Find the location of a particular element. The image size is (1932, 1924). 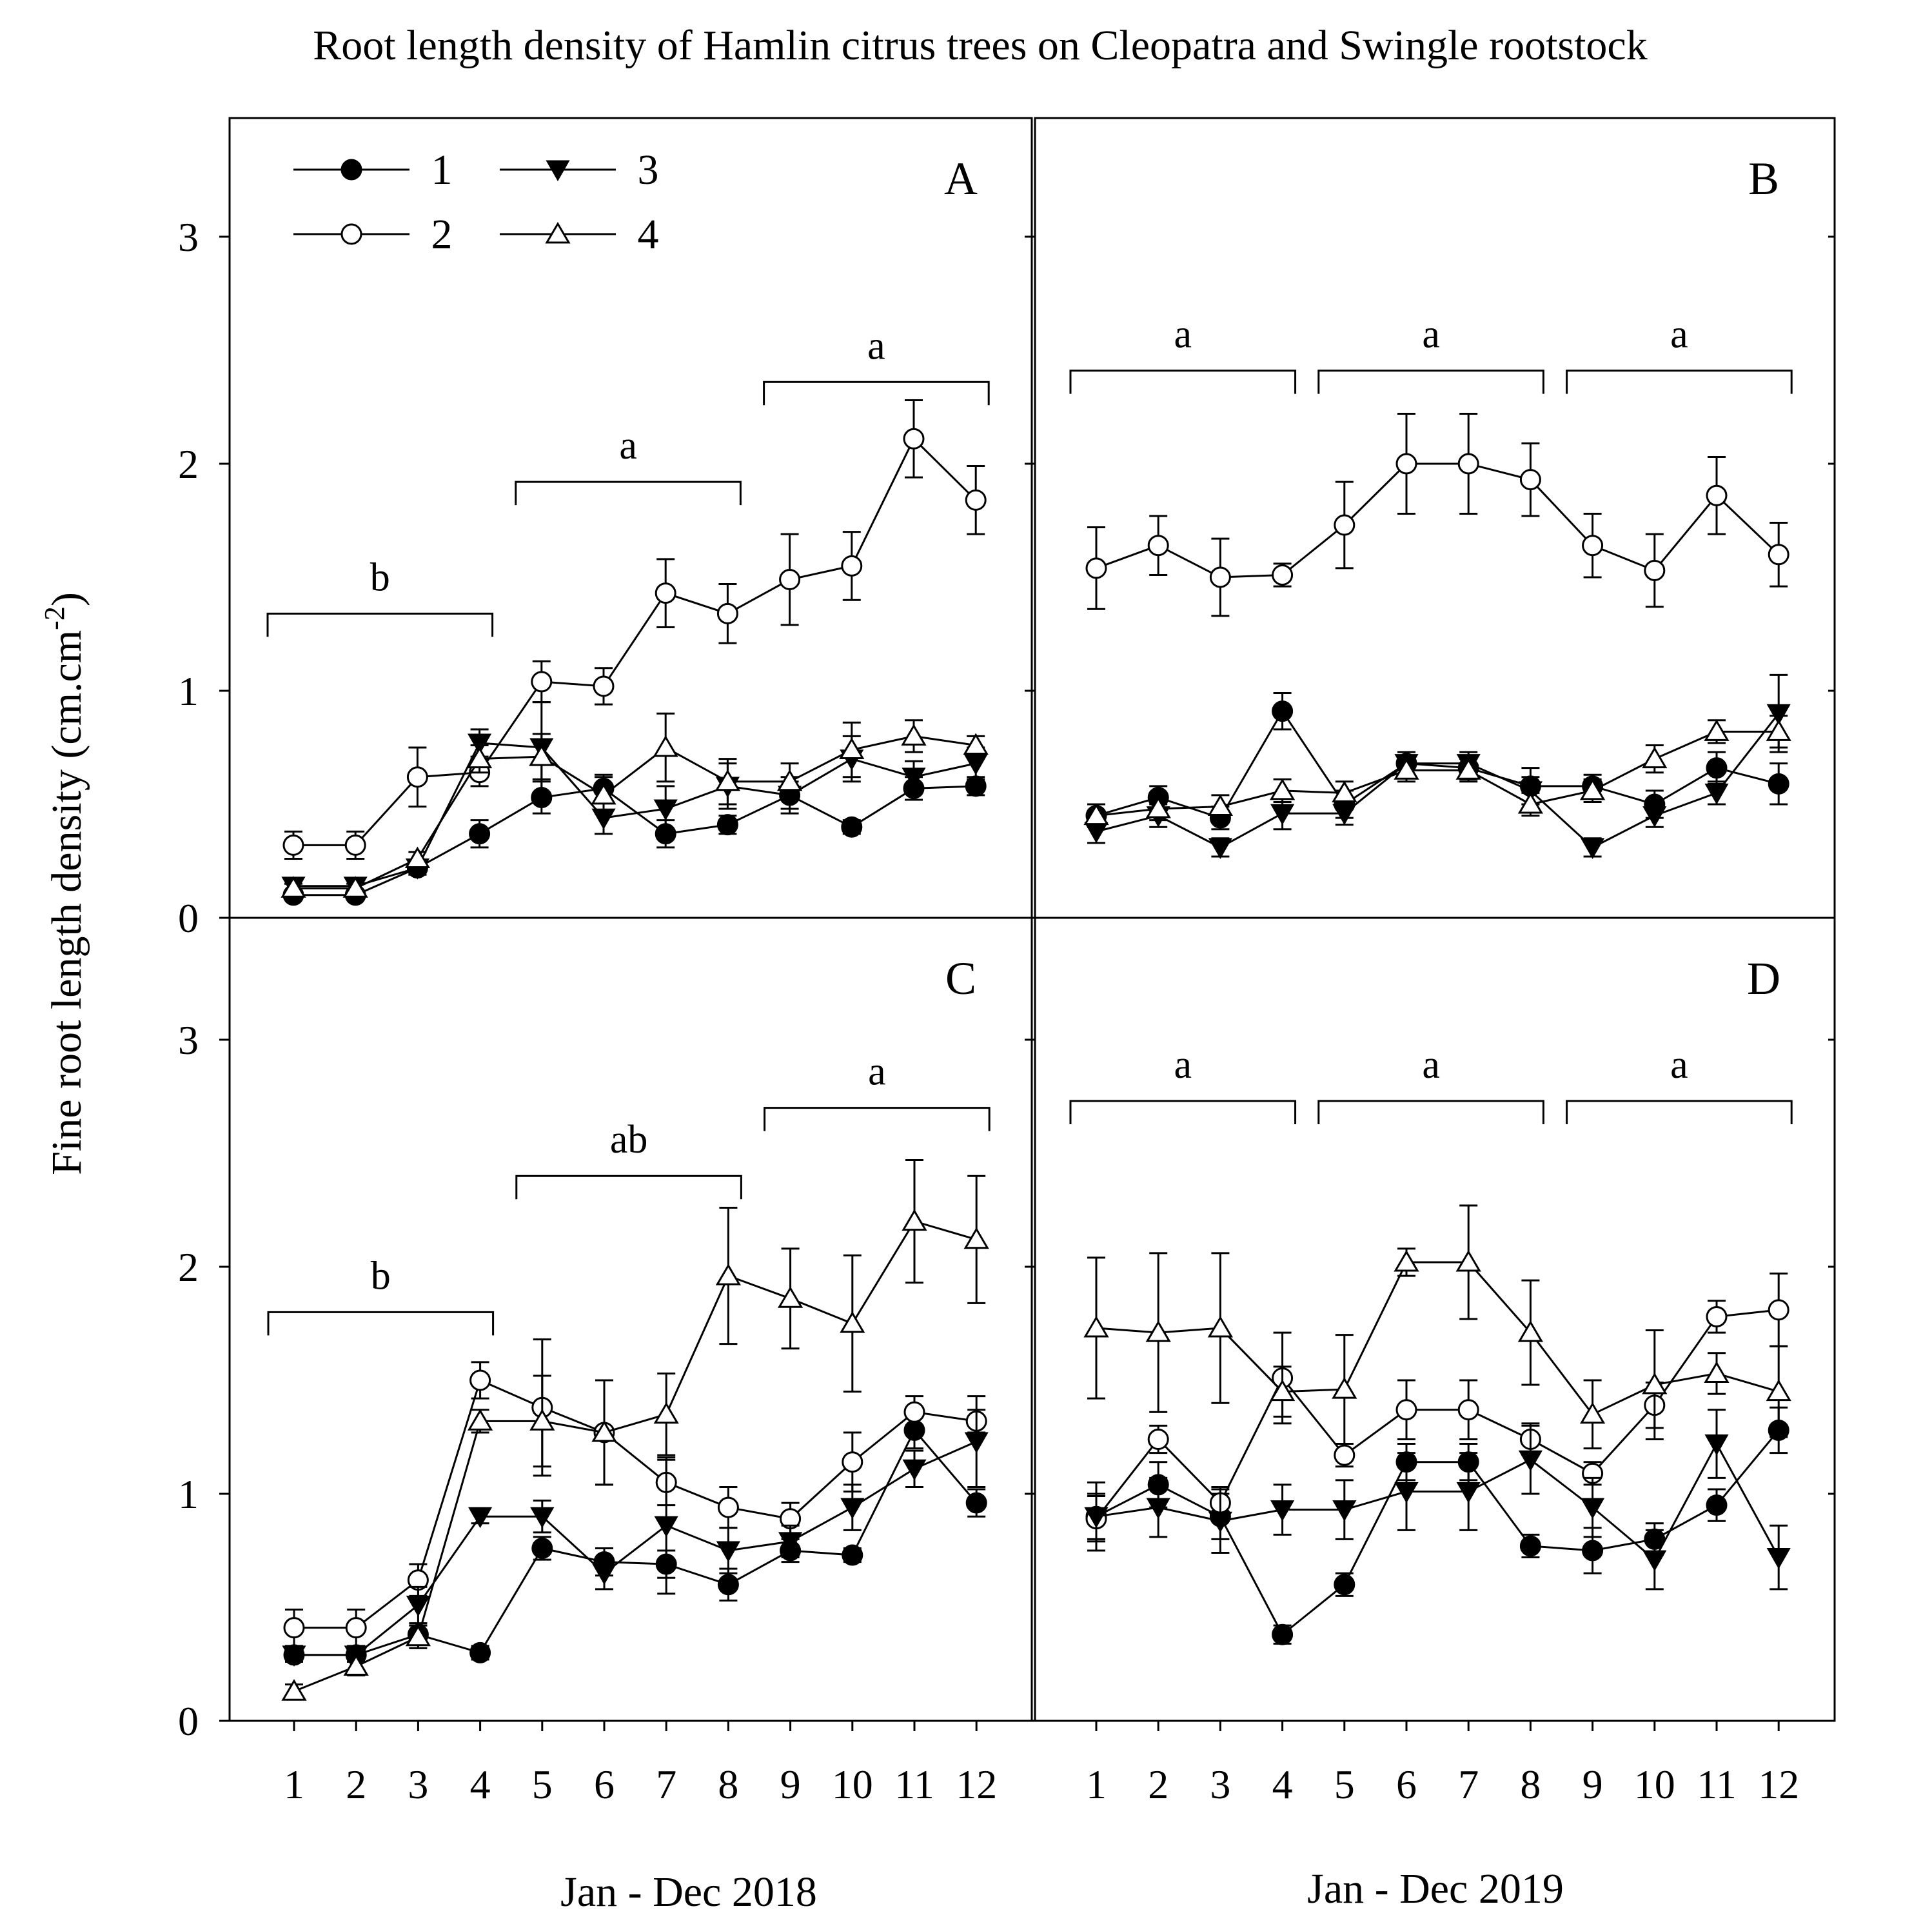

legend: 1 2 3 4 is located at coordinates (476, 202).